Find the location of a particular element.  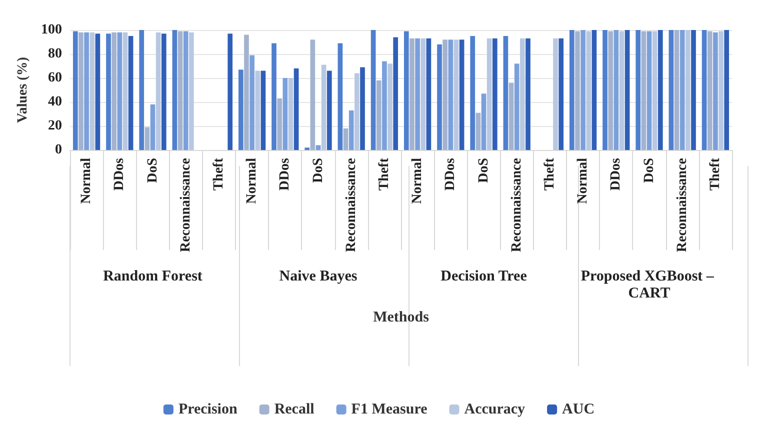

text: Proposed XGBoost – CART is located at coordinates (649, 285).